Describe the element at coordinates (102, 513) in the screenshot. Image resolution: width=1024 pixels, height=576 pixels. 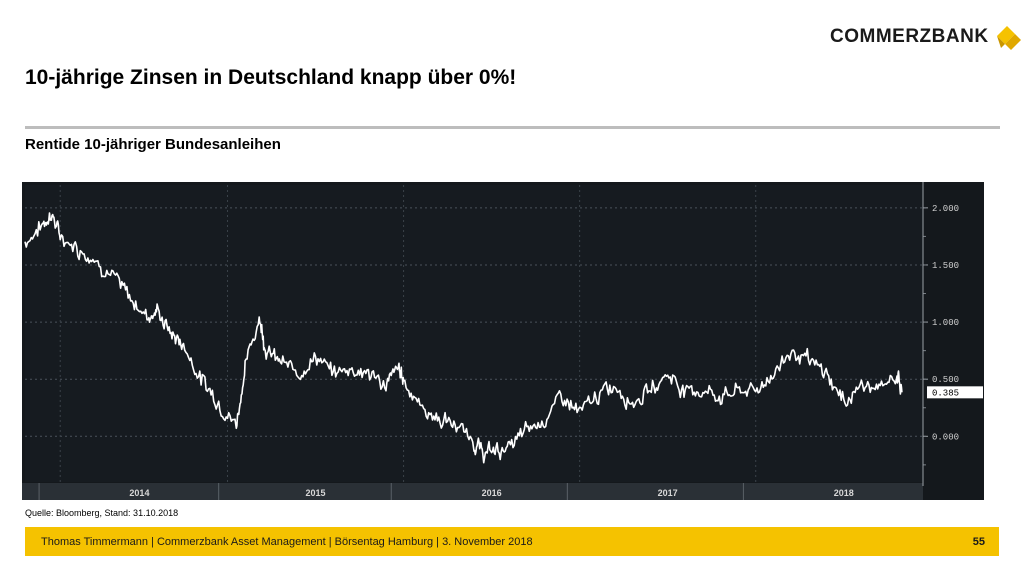
I see `source-note: Quelle: Bloomberg, Stand: 31.10.2018` at that location.